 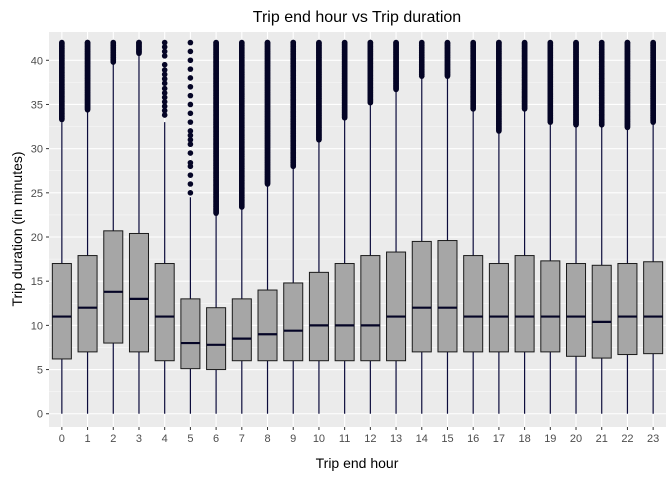 I want to click on x-tick-label: 7, so click(x=242, y=439).